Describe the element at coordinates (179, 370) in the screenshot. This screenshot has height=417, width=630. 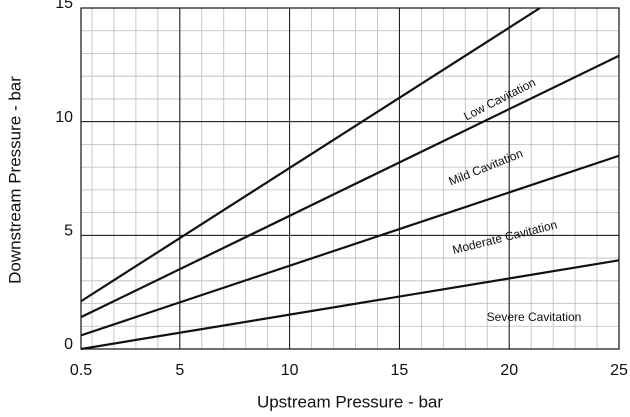
I see `x-tick-label: 5` at that location.